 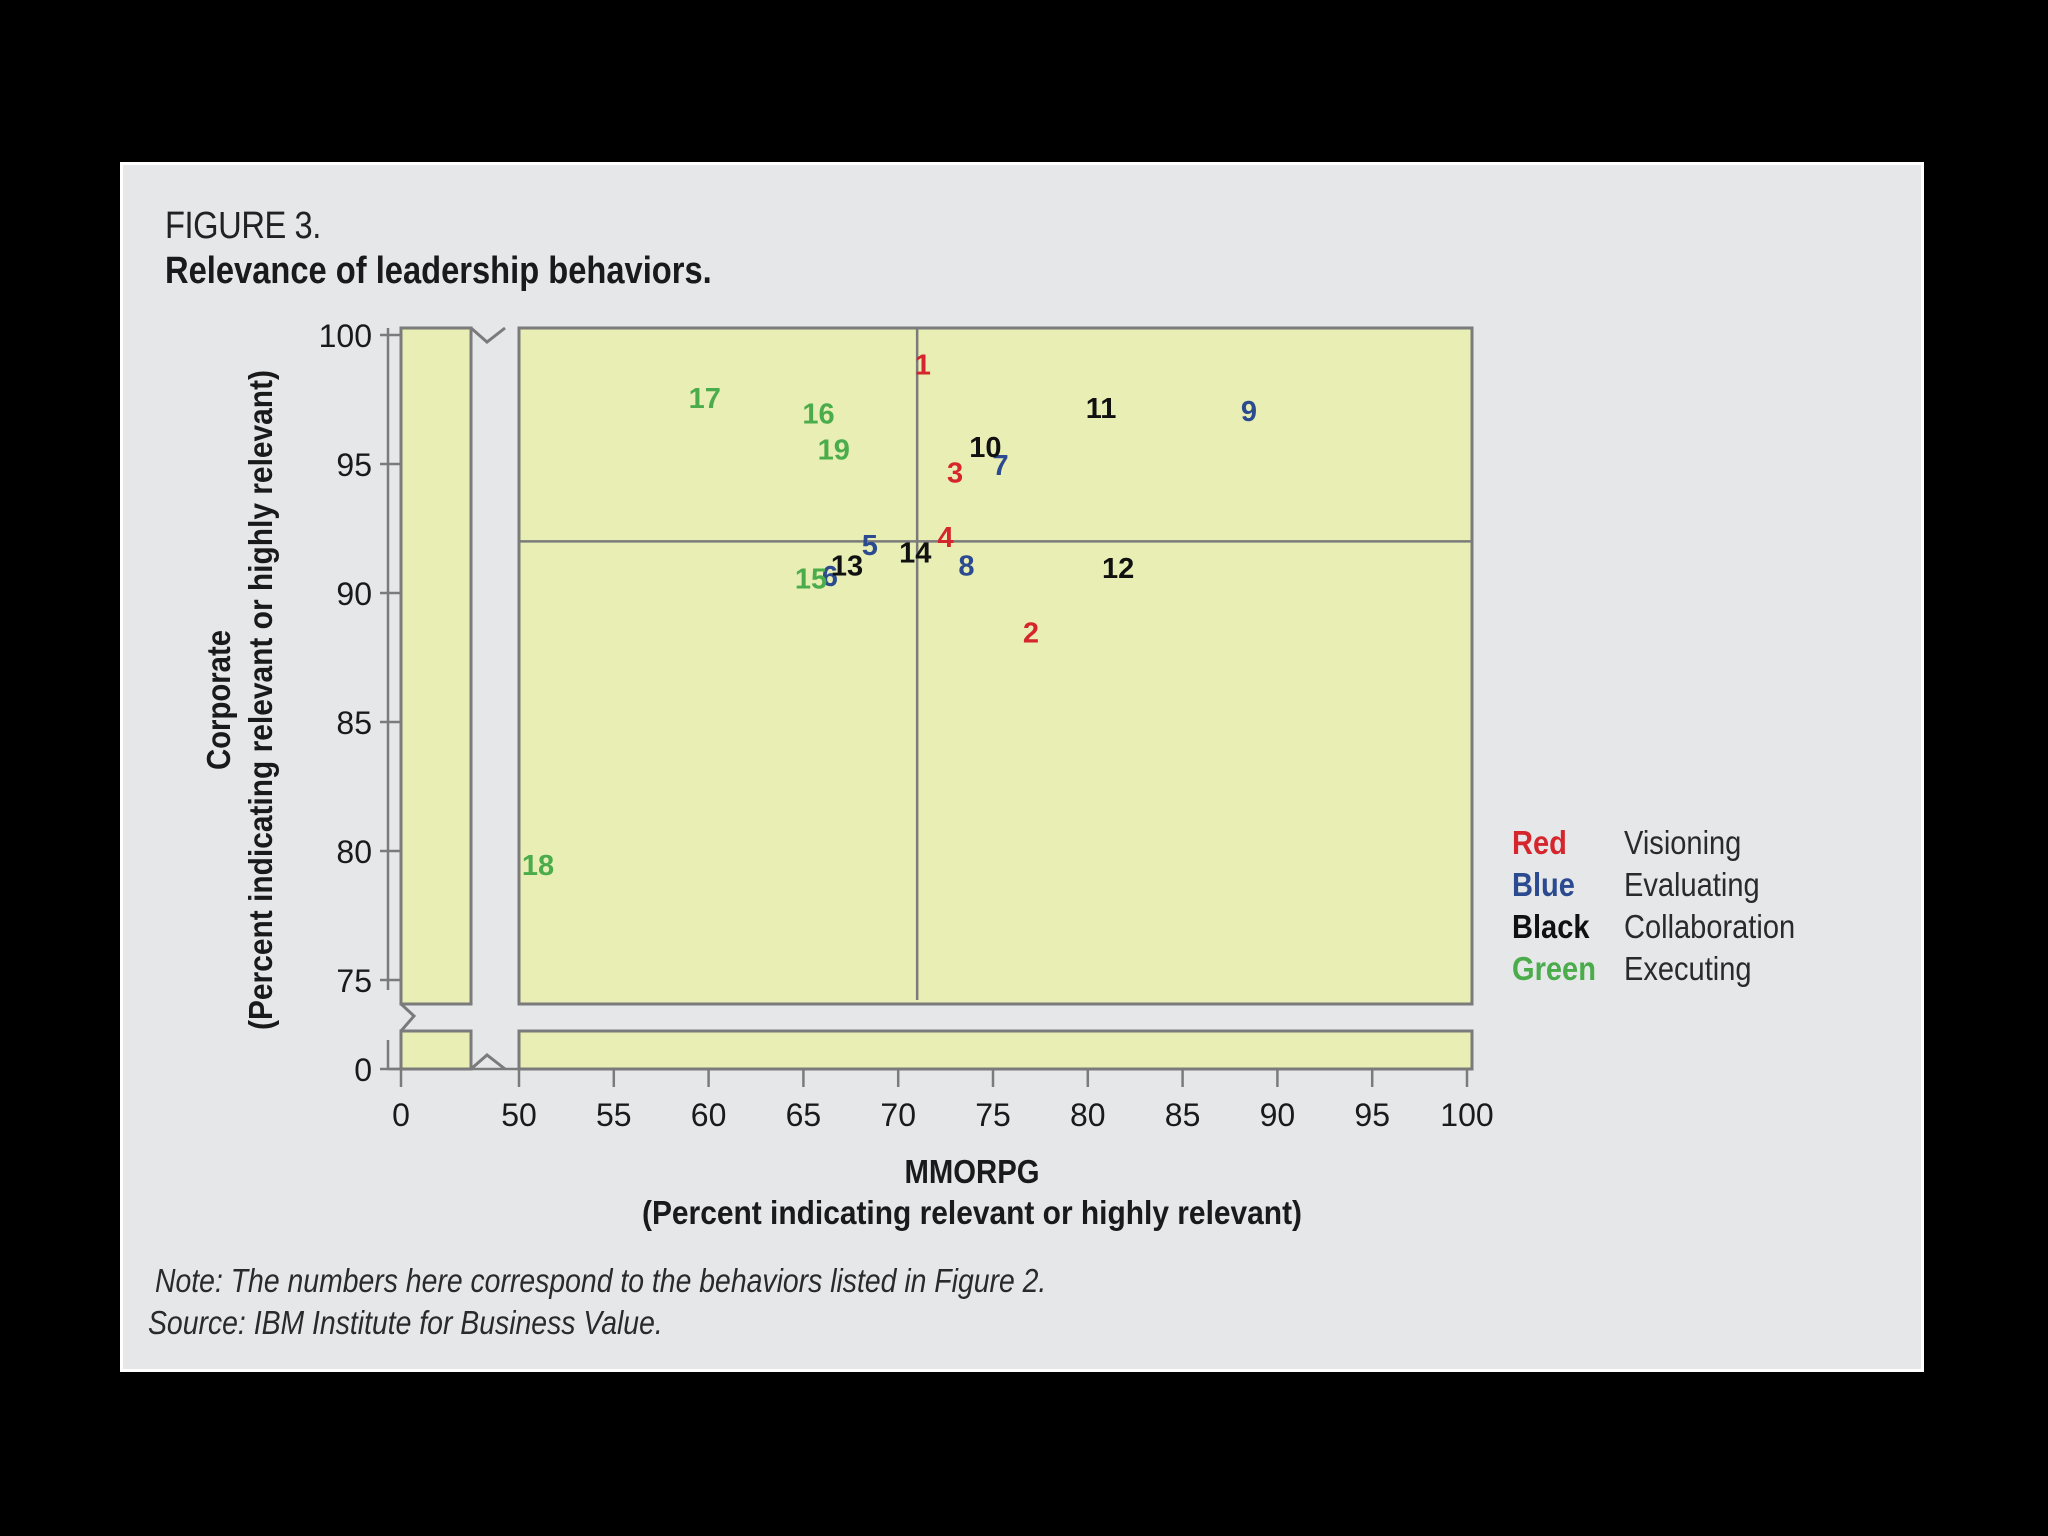 What do you see at coordinates (401, 1115) in the screenshot?
I see `x-tick-label: 0` at bounding box center [401, 1115].